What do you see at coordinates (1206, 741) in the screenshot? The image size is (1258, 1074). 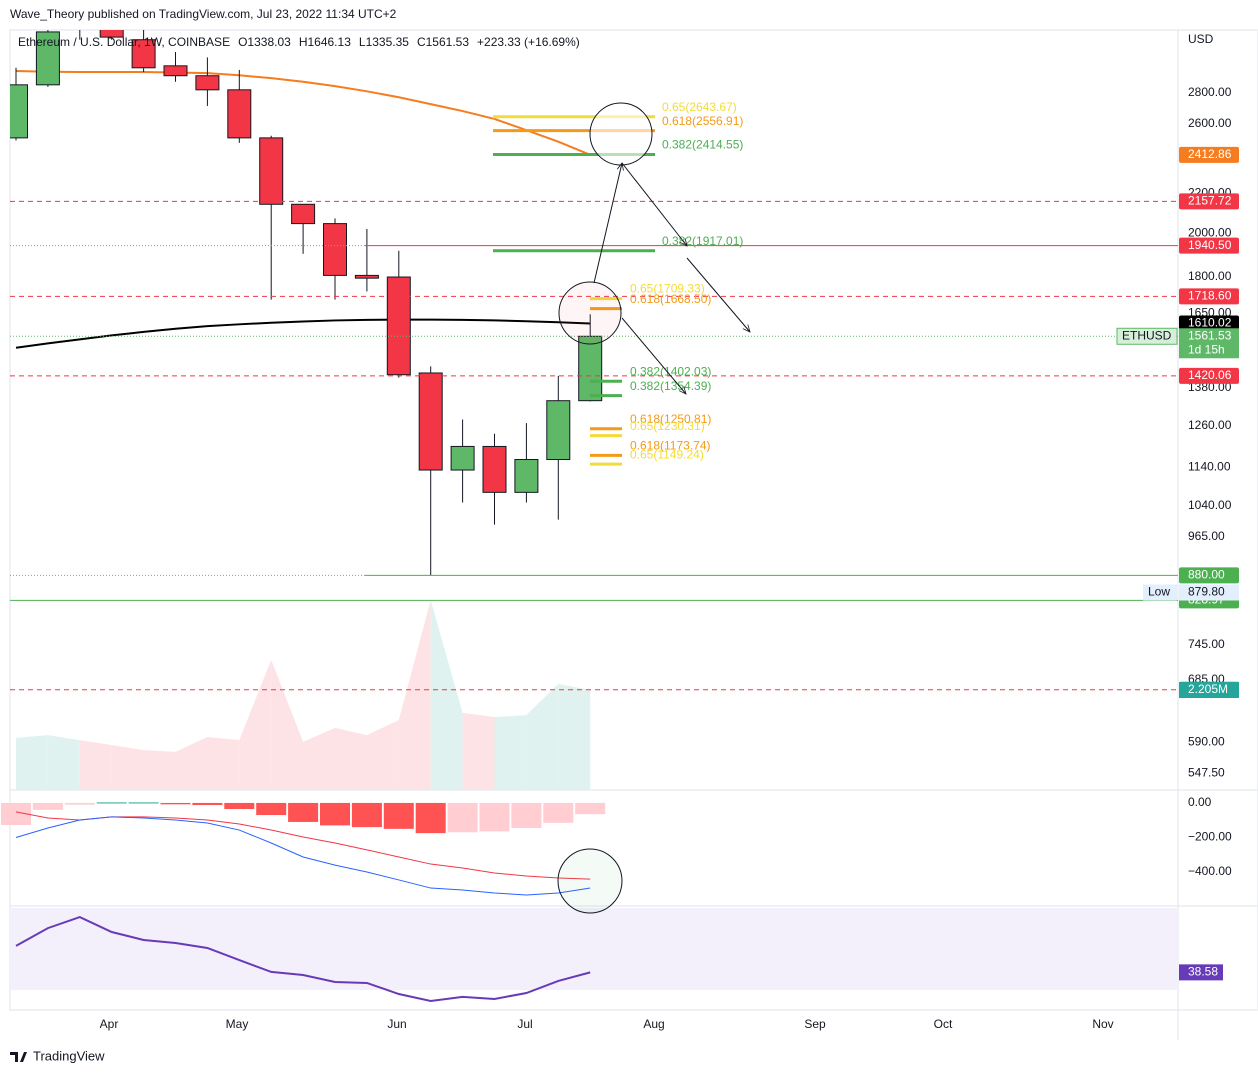 I see `y-tick-label: 590.00` at bounding box center [1206, 741].